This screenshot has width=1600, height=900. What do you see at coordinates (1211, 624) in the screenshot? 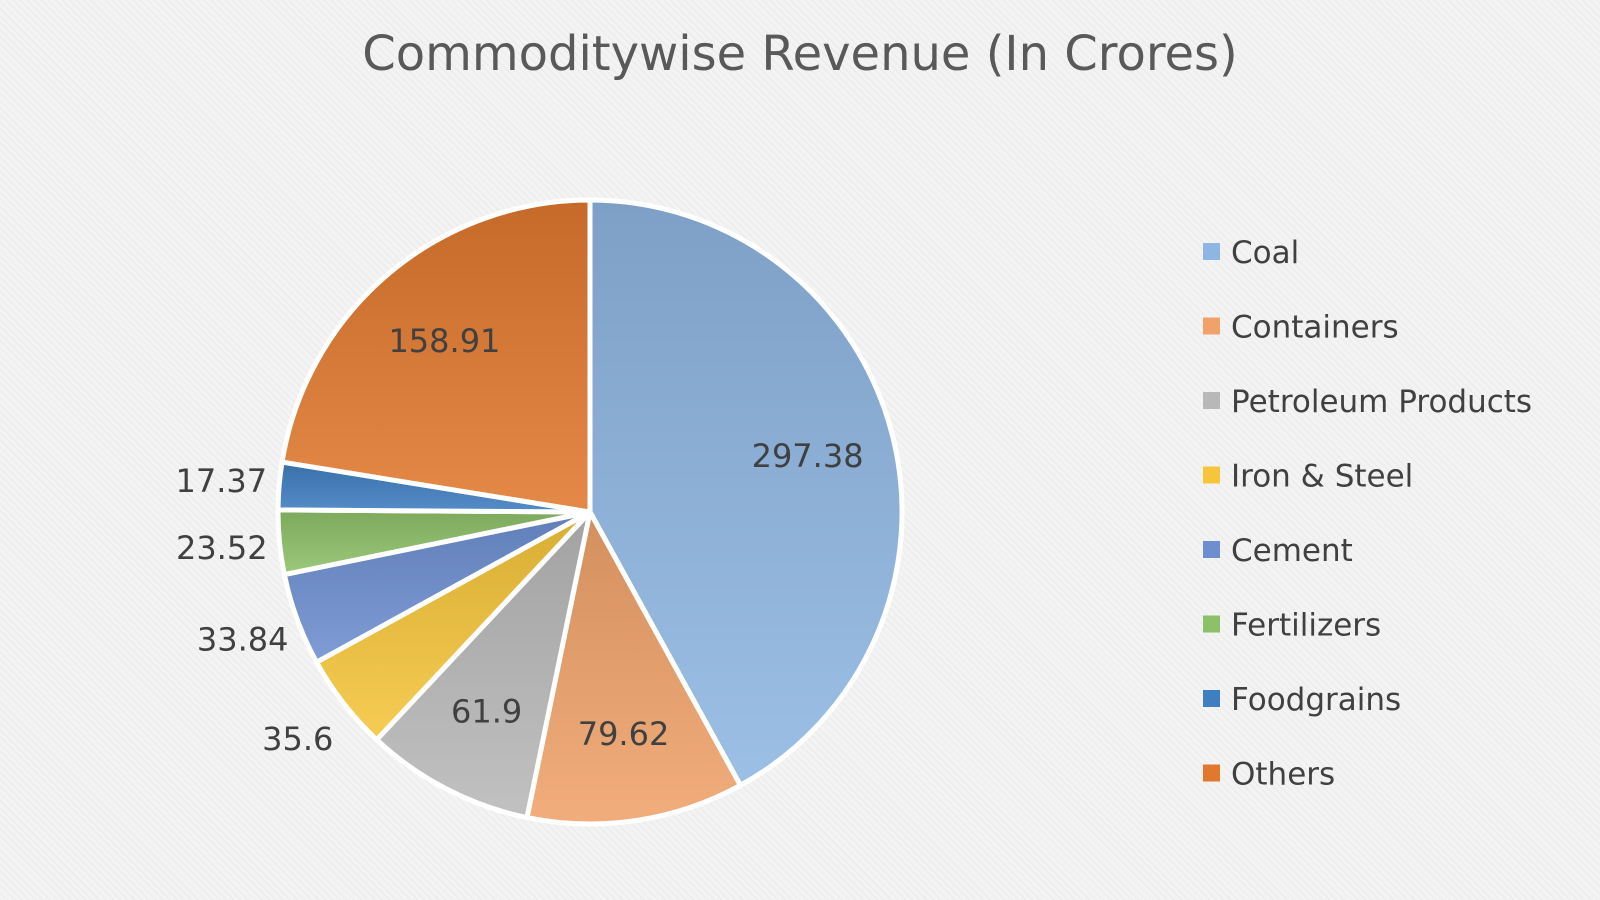
I see `legend-swatch-fertilizers` at bounding box center [1211, 624].